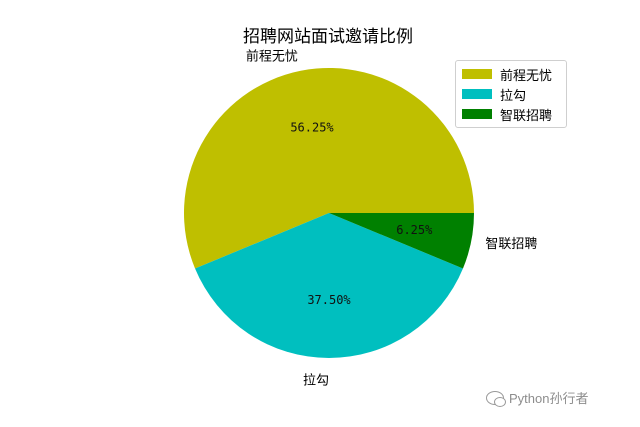 Image resolution: width=640 pixels, height=427 pixels. I want to click on legend-entry-zhilianzhaopin: 智联招聘, so click(511, 114).